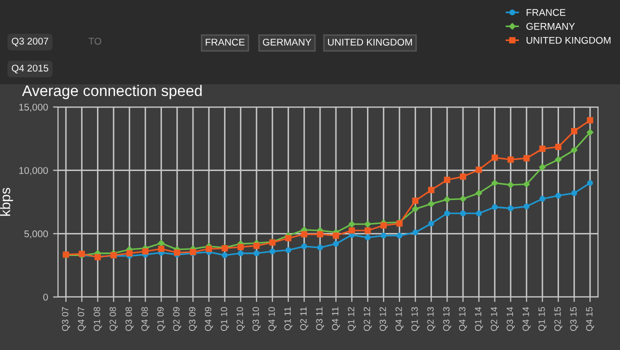 Image resolution: width=620 pixels, height=350 pixels. What do you see at coordinates (336, 318) in the screenshot?
I see `x-tick-label: Q4 11` at bounding box center [336, 318].